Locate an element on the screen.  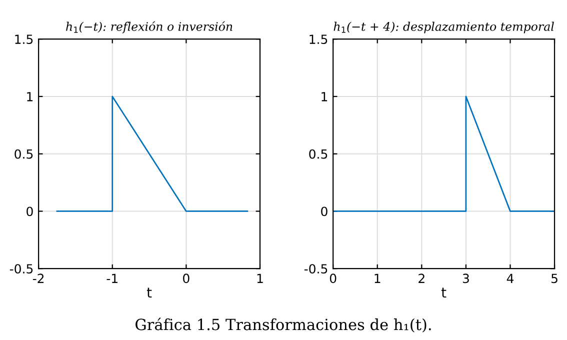
x-tick-label: 4 is located at coordinates (510, 278).